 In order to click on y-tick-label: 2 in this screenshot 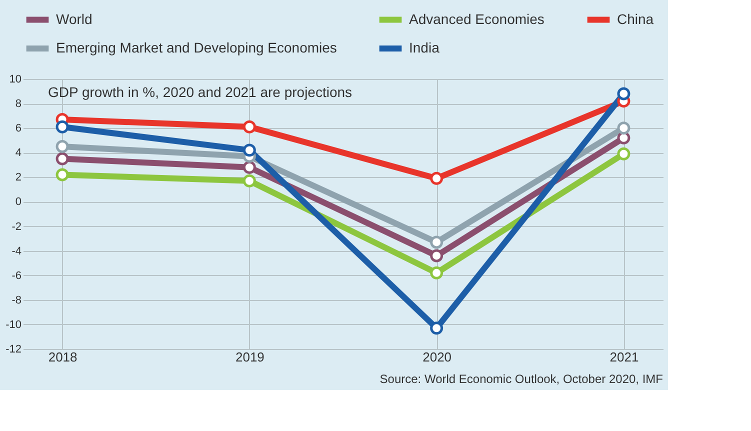, I will do `click(18, 178)`.